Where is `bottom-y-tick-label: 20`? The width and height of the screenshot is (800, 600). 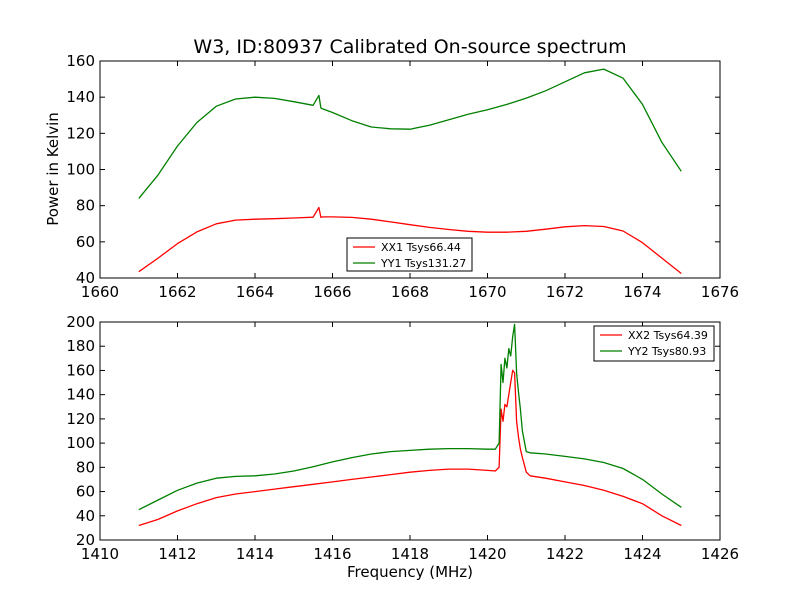
bottom-y-tick-label: 20 is located at coordinates (85, 540).